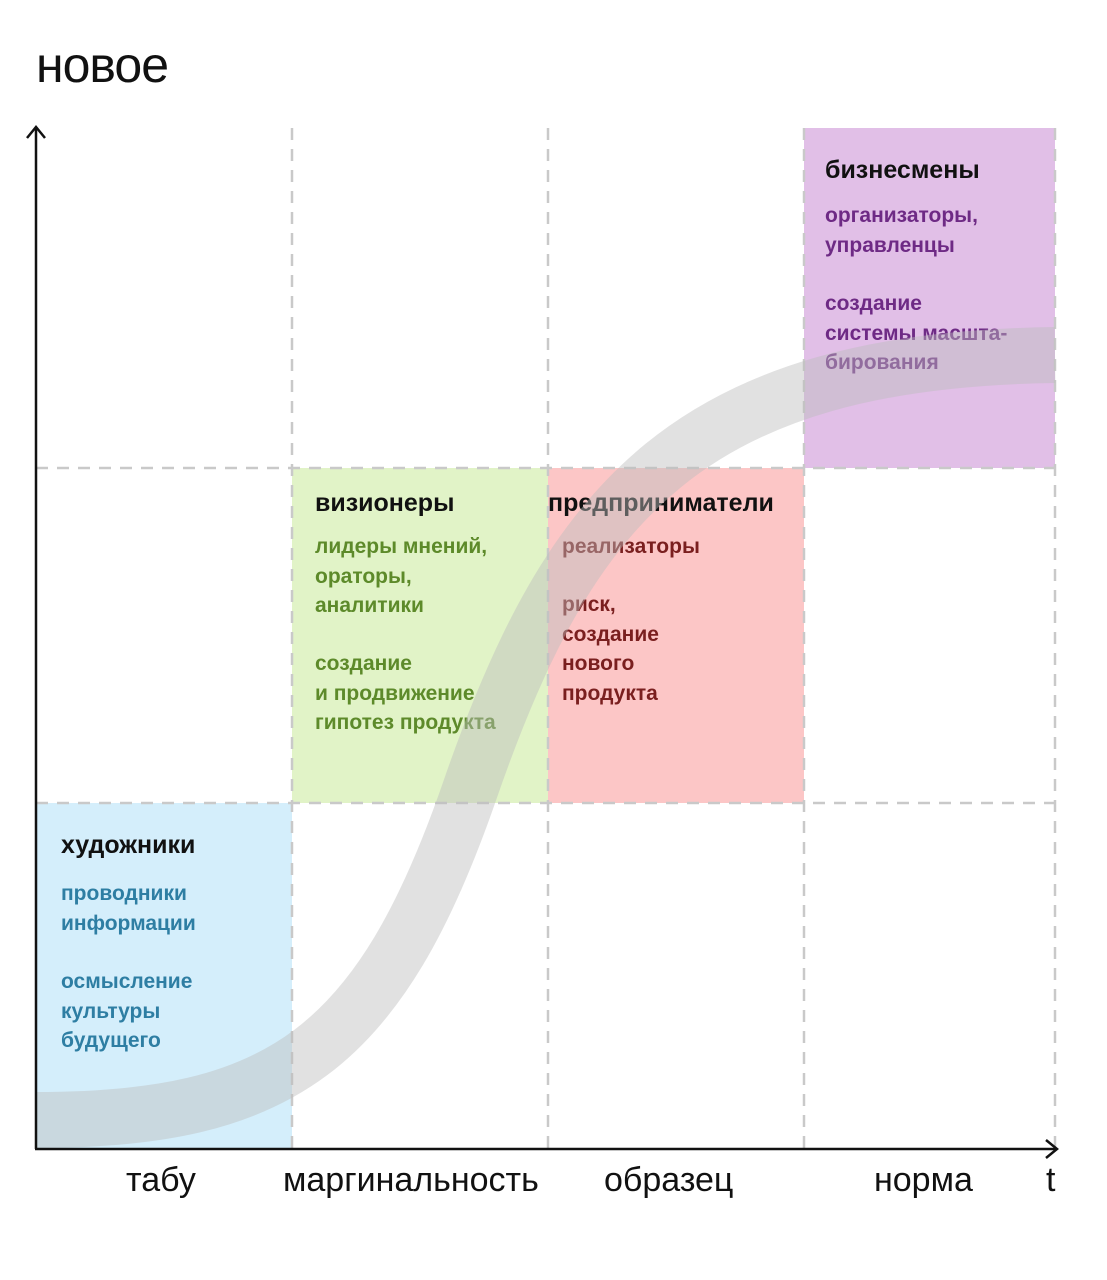  I want to click on visionaries-roles: лидеры мнений, ораторы, аналитики, so click(401, 576).